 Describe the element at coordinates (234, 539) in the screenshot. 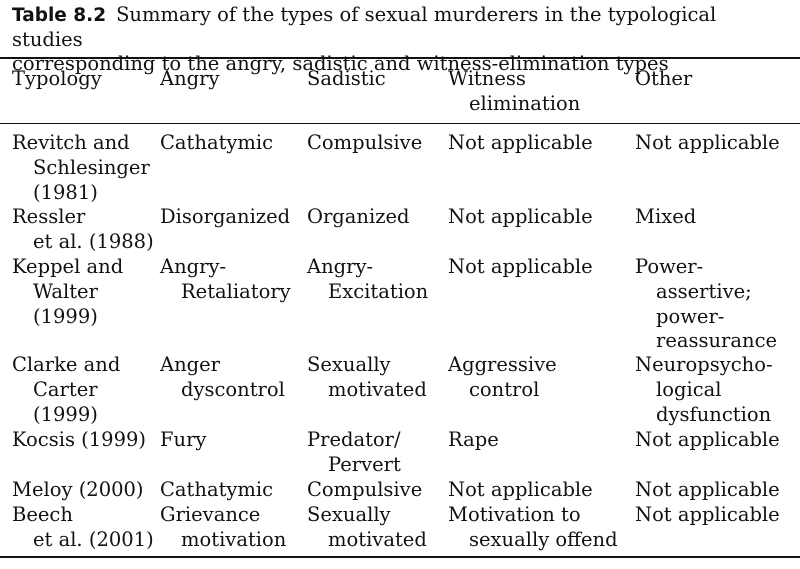

I see `cell-line: motivation` at that location.